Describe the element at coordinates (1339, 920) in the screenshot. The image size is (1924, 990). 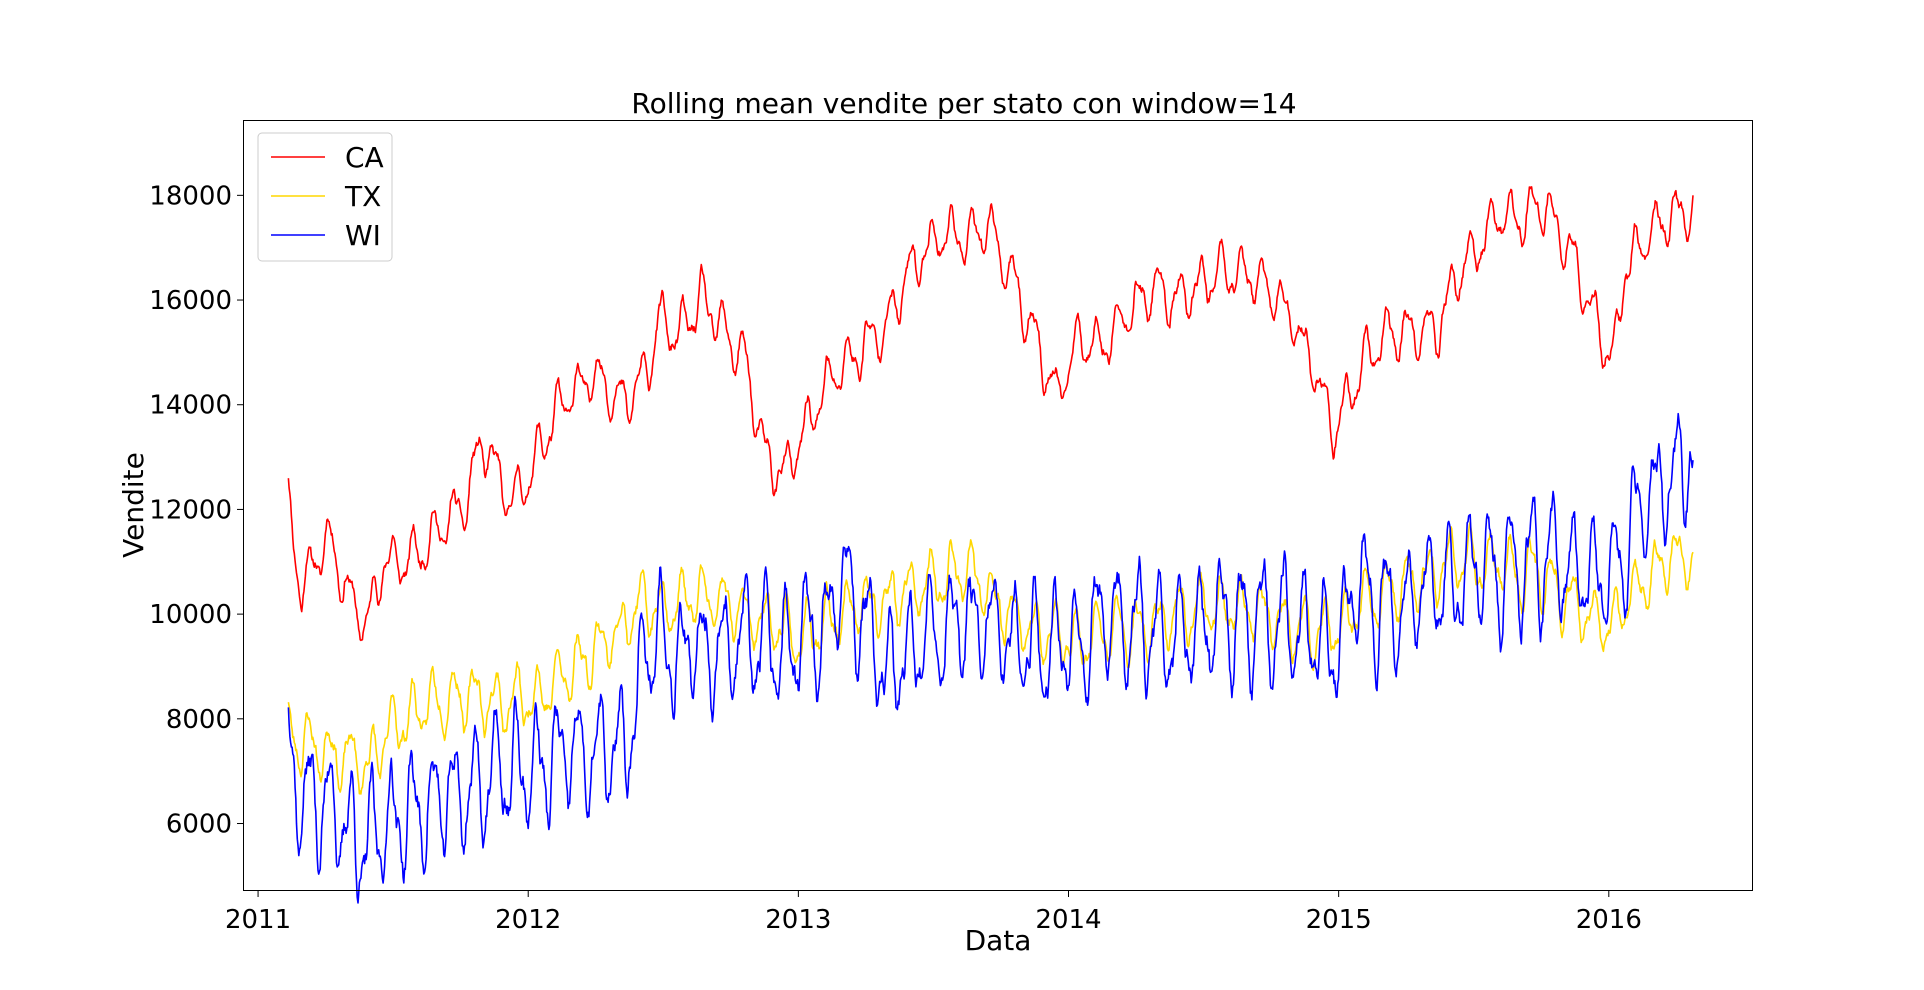
I see `x-tick-label: 2015` at that location.